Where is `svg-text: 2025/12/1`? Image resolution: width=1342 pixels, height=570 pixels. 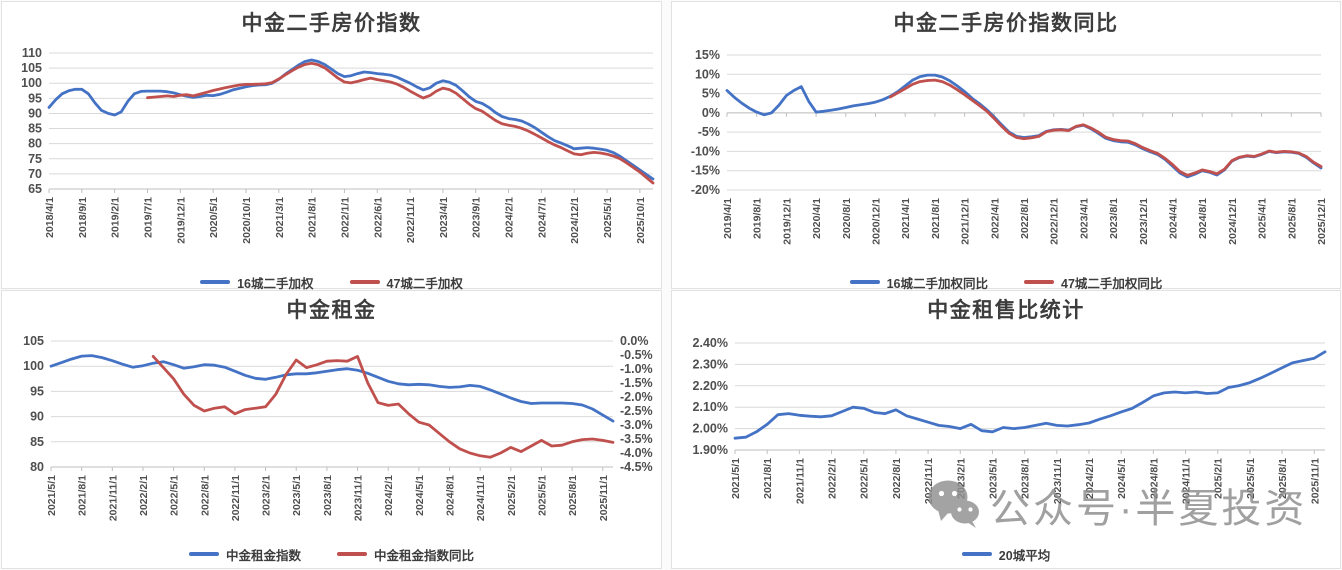 svg-text: 2025/12/1 is located at coordinates (1322, 221).